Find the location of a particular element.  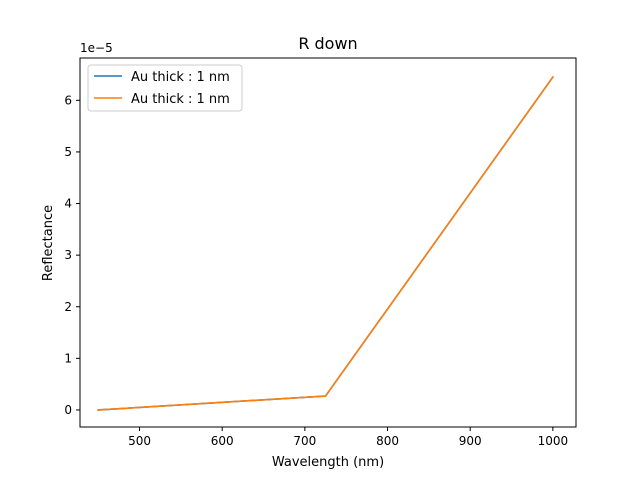

y-axis-offset-text: 1e−5 is located at coordinates (96, 48).